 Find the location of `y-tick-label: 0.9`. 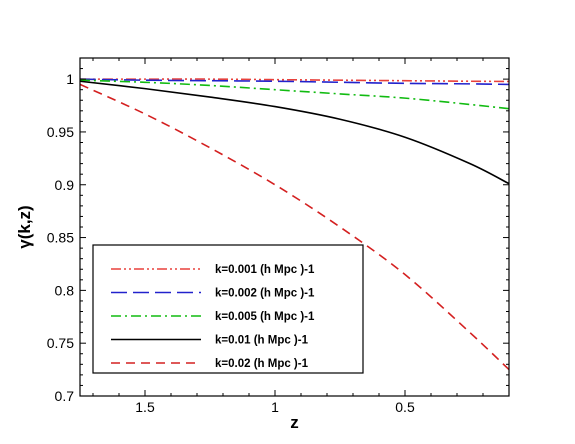

y-tick-label: 0.9 is located at coordinates (65, 185).